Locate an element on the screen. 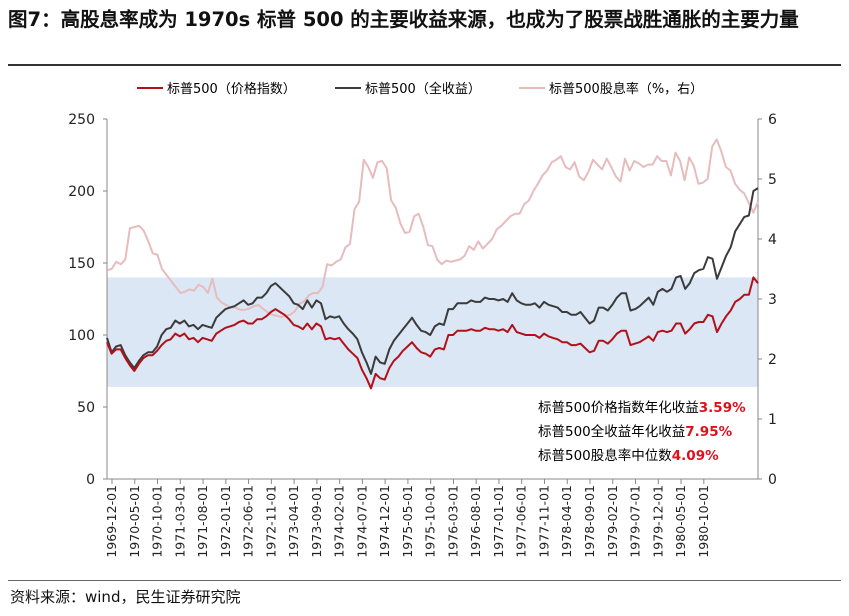 This screenshot has width=849, height=616. y-right-tick-label: 5 is located at coordinates (772, 180).